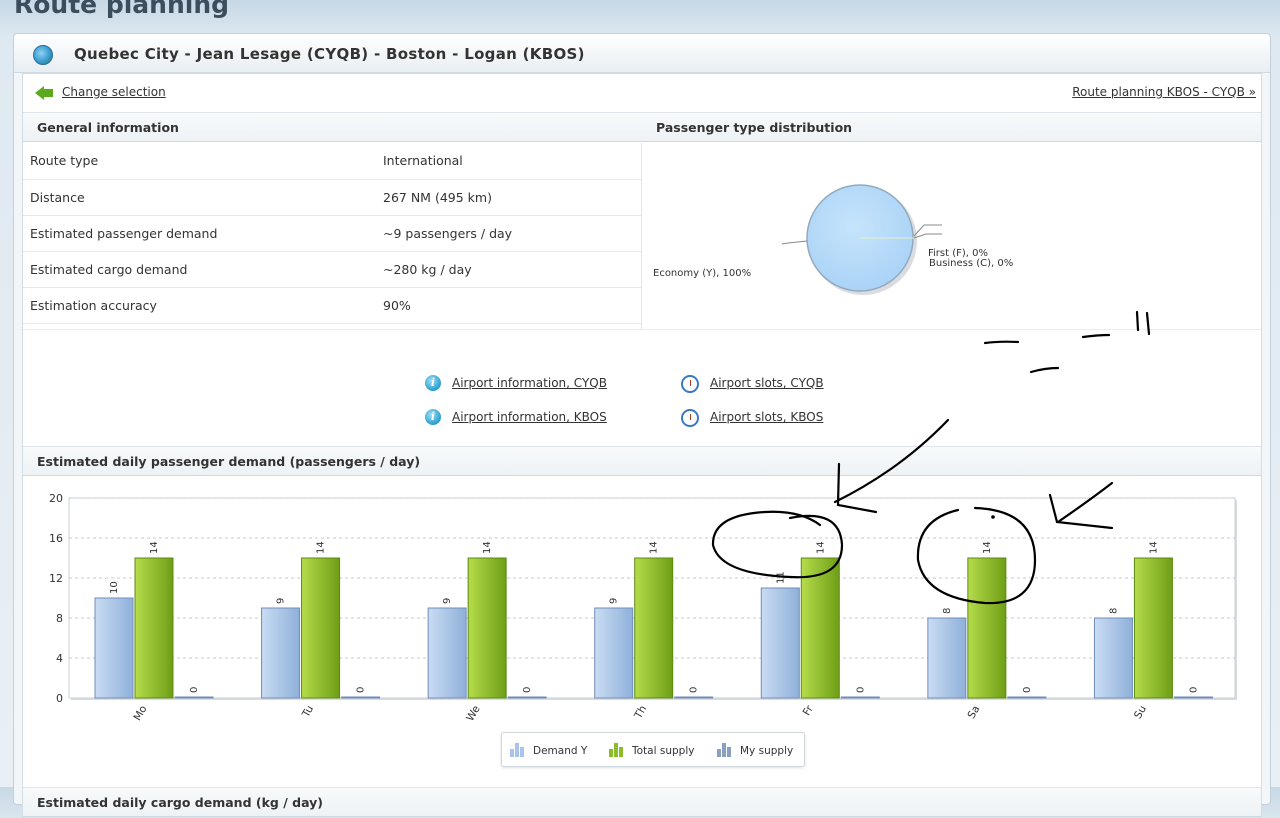 This screenshot has height=818, width=1280. Describe the element at coordinates (512, 305) in the screenshot. I see `info-value: 90%` at that location.